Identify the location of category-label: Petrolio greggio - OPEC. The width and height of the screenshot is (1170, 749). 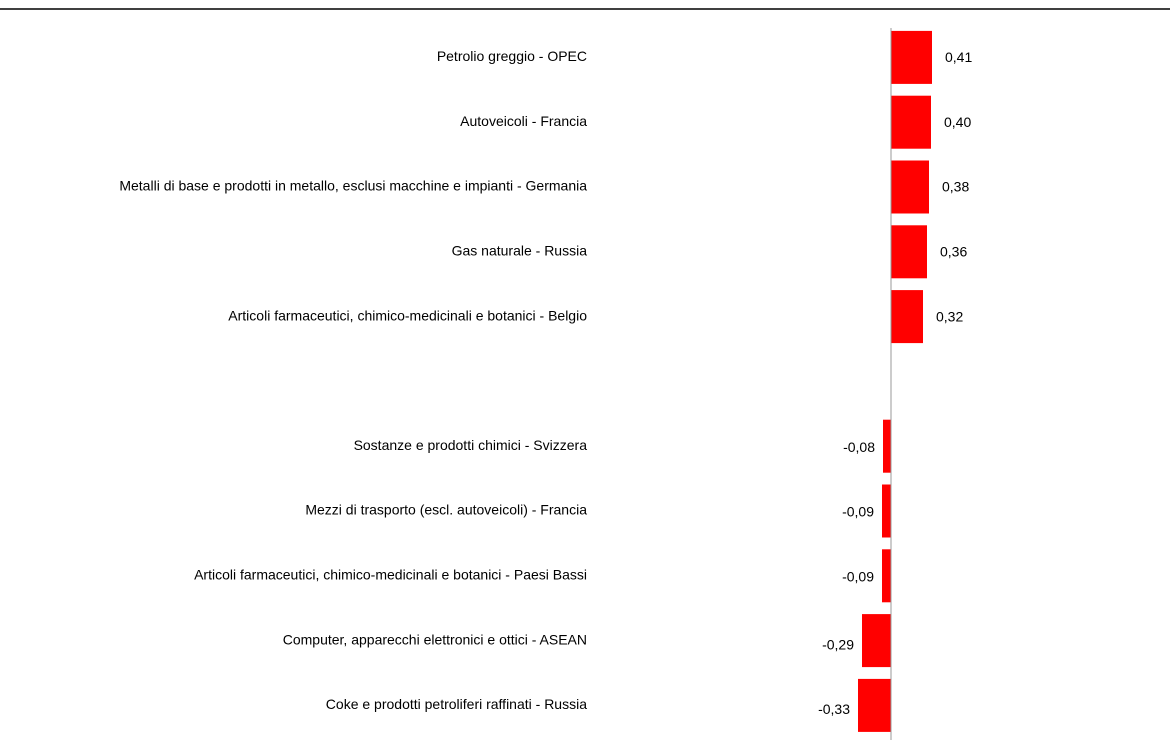
(512, 56).